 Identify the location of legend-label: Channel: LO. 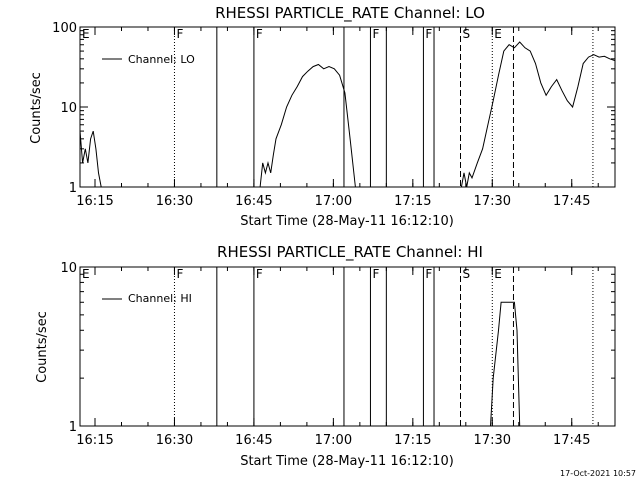
(161, 59).